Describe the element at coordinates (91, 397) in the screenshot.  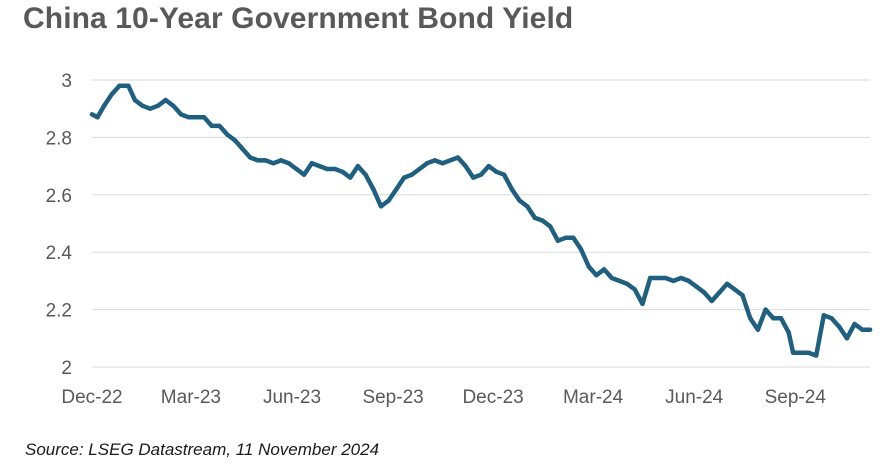
I see `x-tick-label: Dec-22` at that location.